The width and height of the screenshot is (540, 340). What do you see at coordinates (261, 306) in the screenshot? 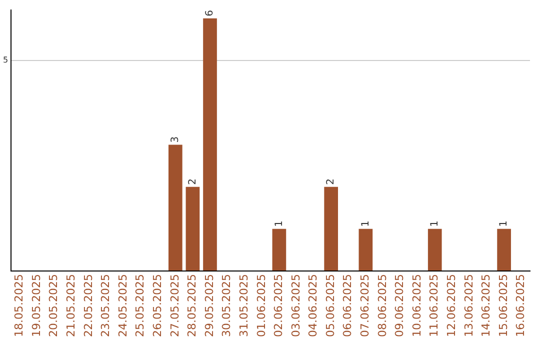
I see `x-tick-label: 01.06.2025` at bounding box center [261, 306].